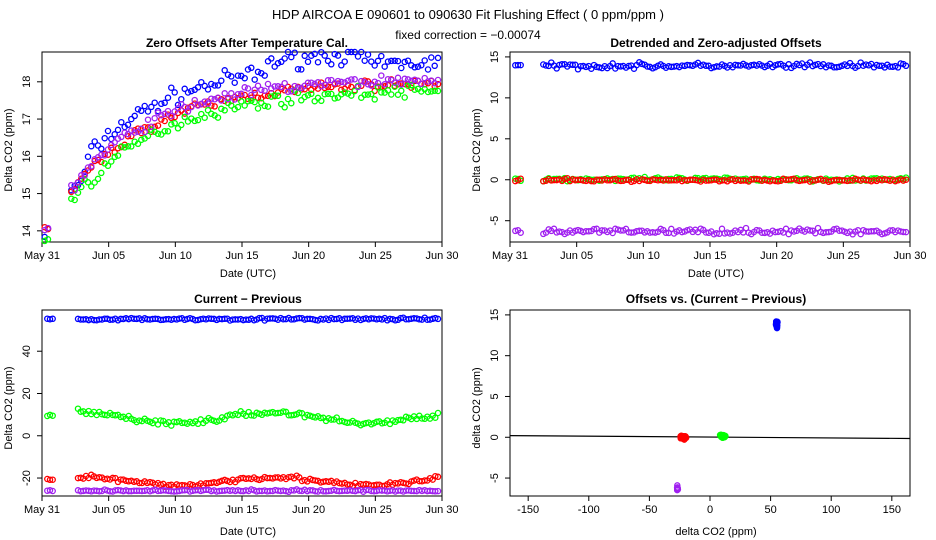 This screenshot has height=540, width=936. Describe the element at coordinates (843, 256) in the screenshot. I see `x-tick-label: Jun 25` at that location.